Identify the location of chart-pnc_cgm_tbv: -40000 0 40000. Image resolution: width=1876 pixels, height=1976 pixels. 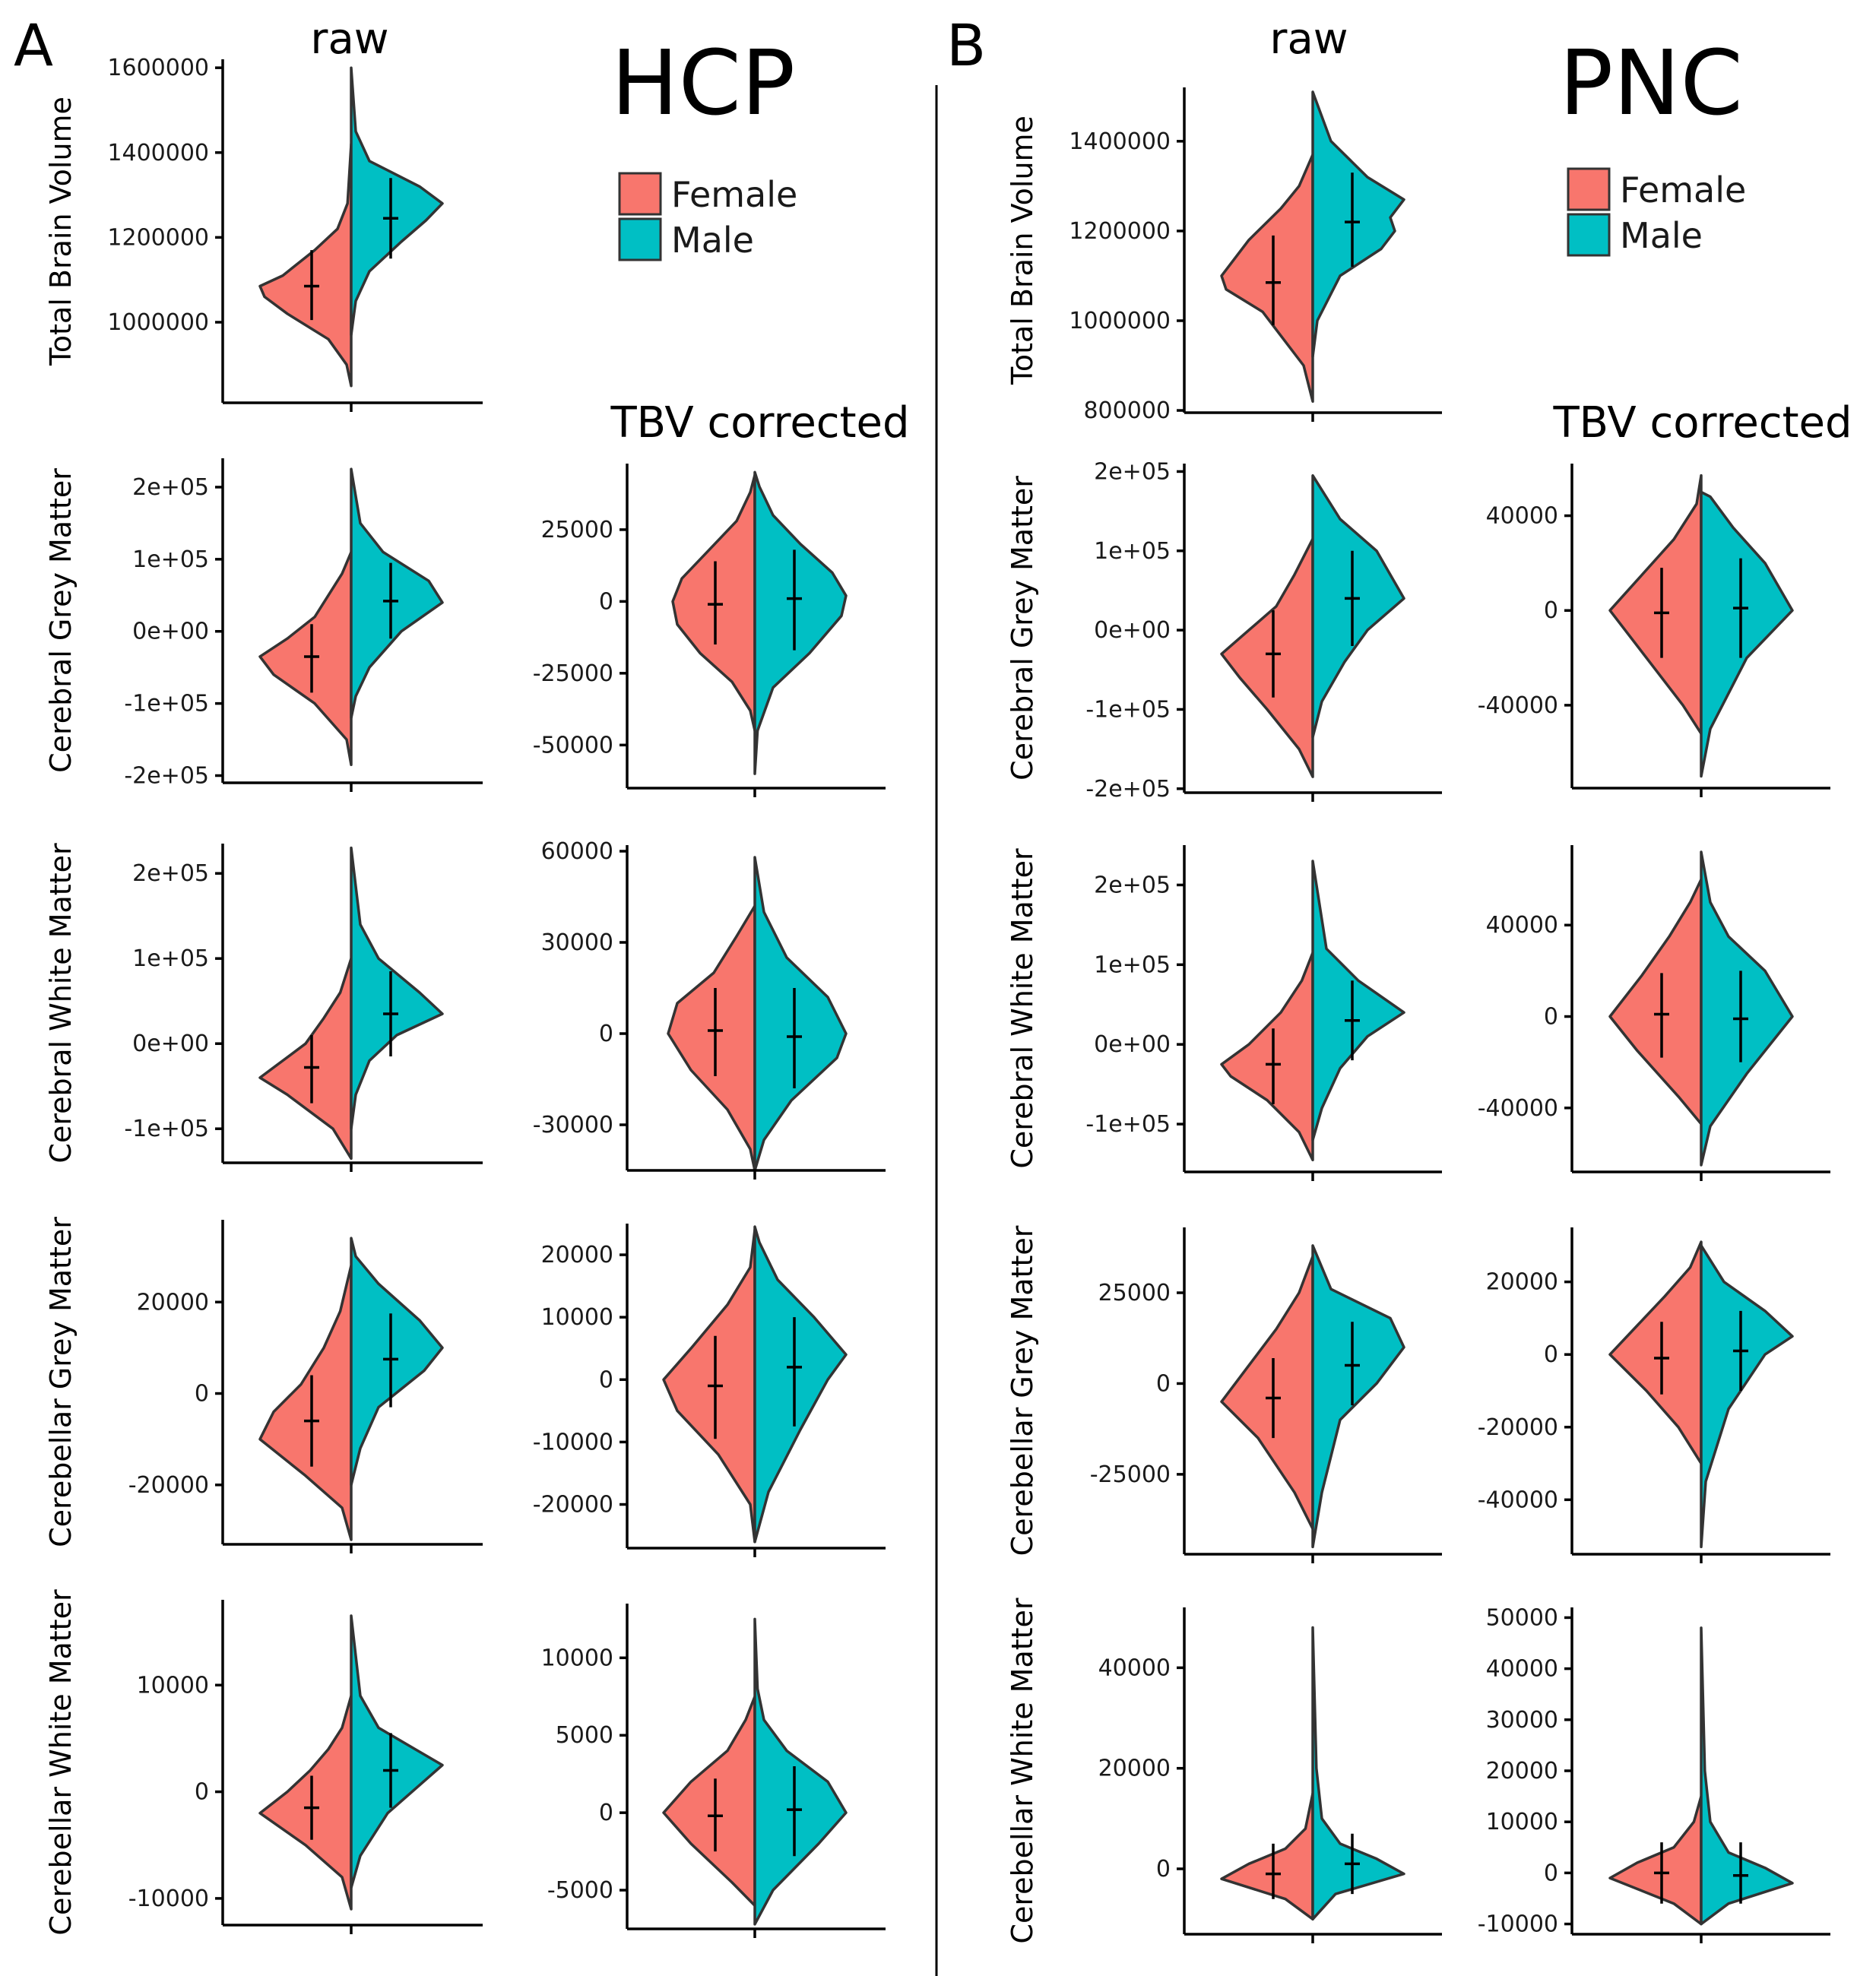
(1654, 630).